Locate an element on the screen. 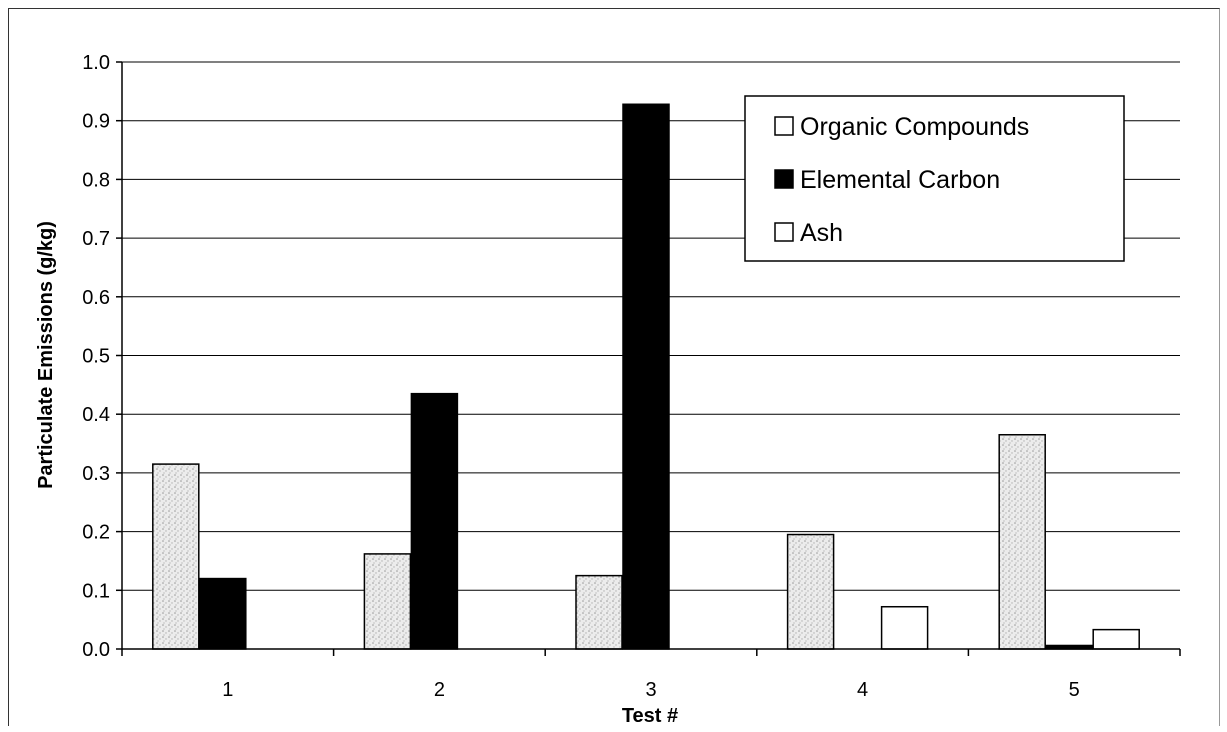 The height and width of the screenshot is (732, 1227). x-tick-label: 1 is located at coordinates (227, 690).